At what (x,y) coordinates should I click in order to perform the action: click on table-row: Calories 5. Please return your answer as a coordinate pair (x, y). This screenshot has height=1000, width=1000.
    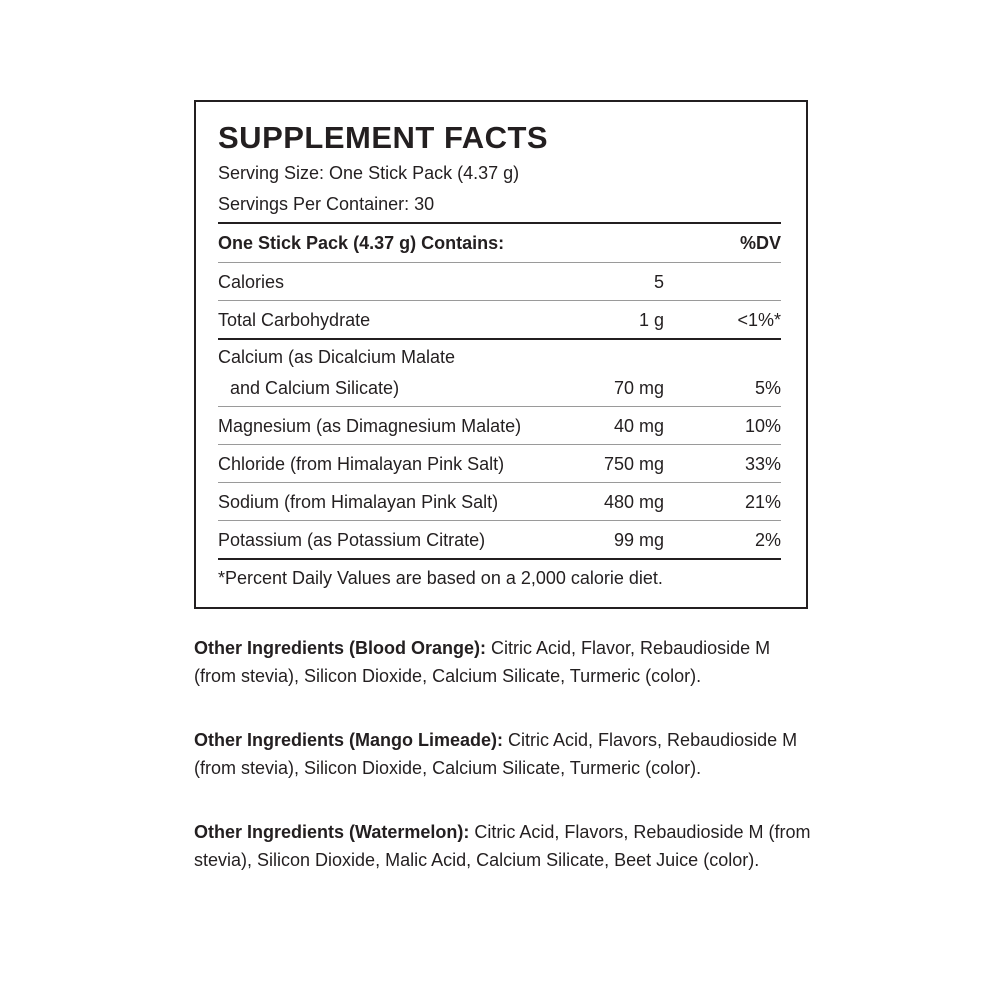
    Looking at the image, I should click on (499, 281).